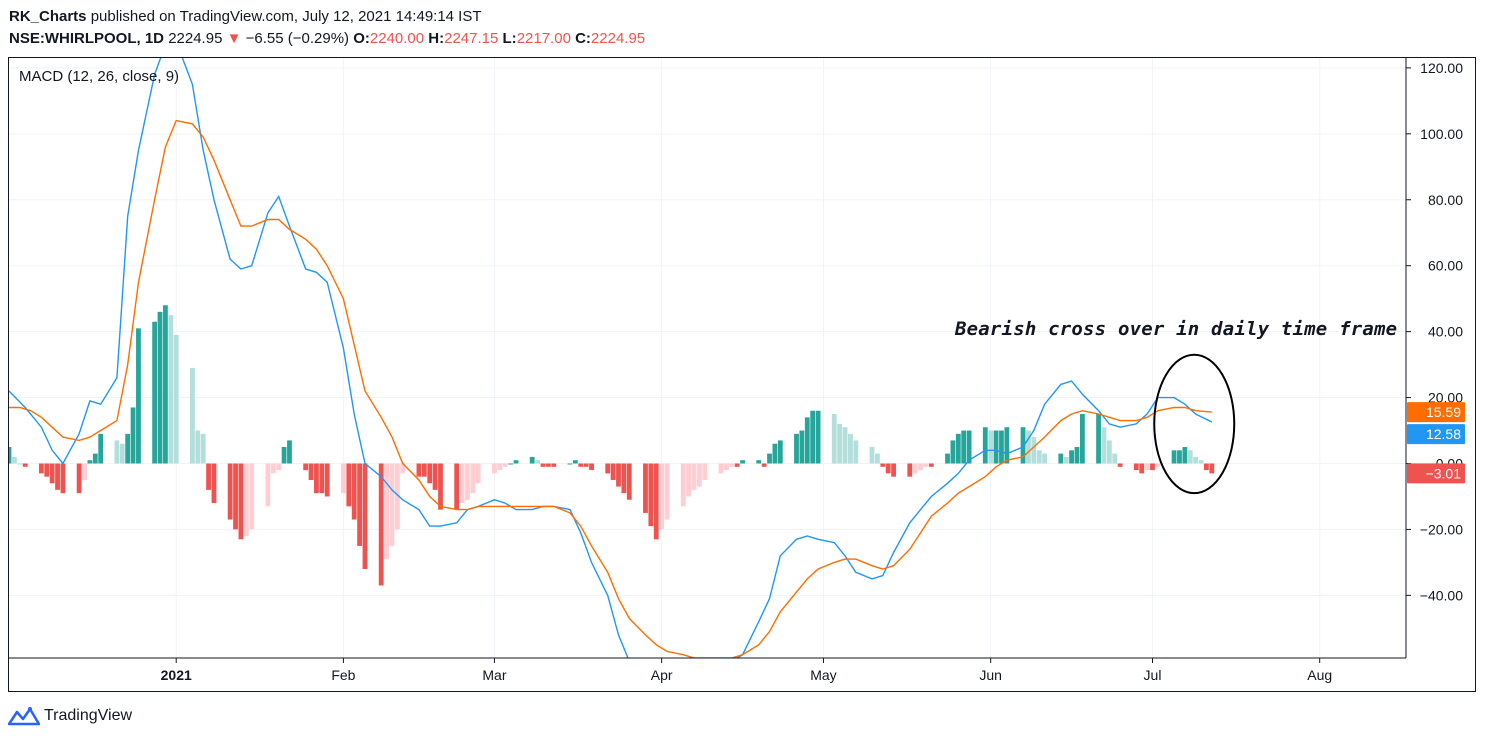  Describe the element at coordinates (494, 675) in the screenshot. I see `x-tick-label: Mar` at that location.